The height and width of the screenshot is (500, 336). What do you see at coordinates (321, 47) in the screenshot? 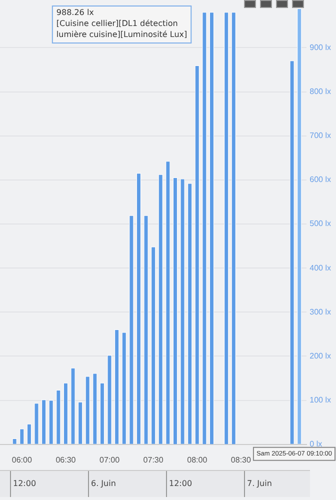
I see `y-tick-label: 900 lx` at bounding box center [321, 47].